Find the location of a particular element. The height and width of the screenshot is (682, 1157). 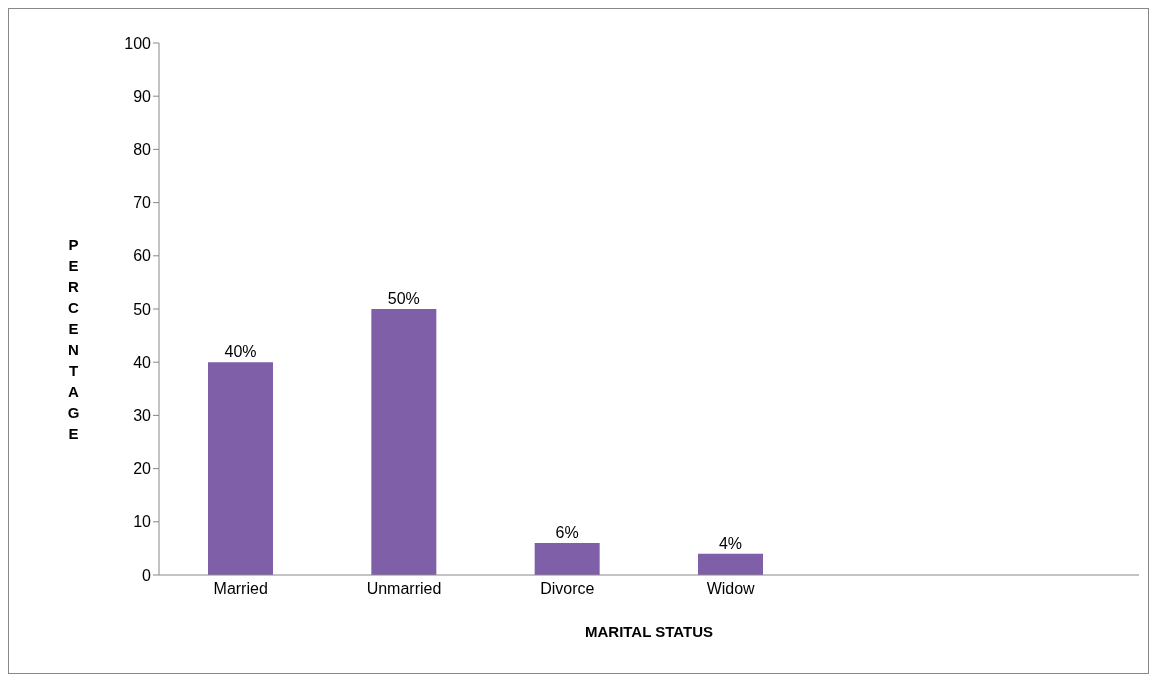

data-label: 40% is located at coordinates (240, 352).